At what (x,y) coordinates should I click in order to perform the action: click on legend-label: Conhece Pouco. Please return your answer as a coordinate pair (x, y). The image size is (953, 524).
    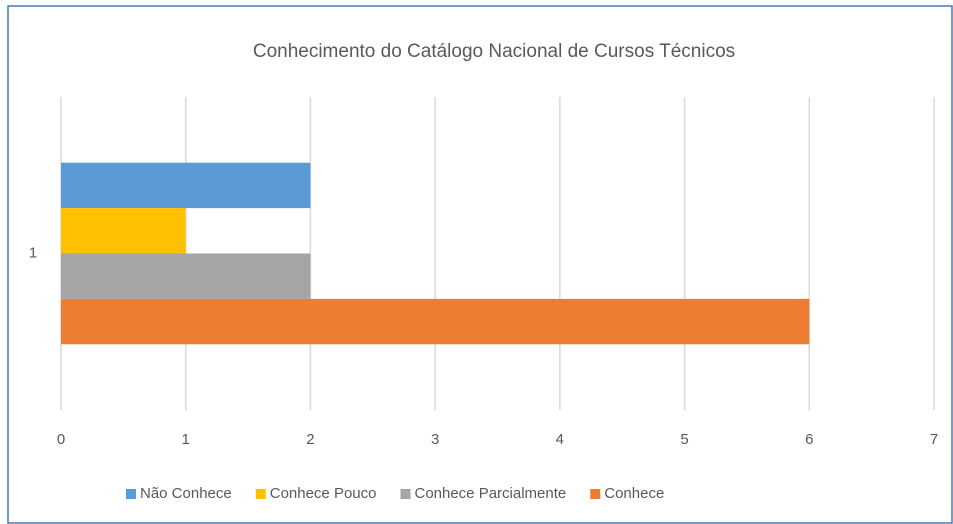
    Looking at the image, I should click on (323, 493).